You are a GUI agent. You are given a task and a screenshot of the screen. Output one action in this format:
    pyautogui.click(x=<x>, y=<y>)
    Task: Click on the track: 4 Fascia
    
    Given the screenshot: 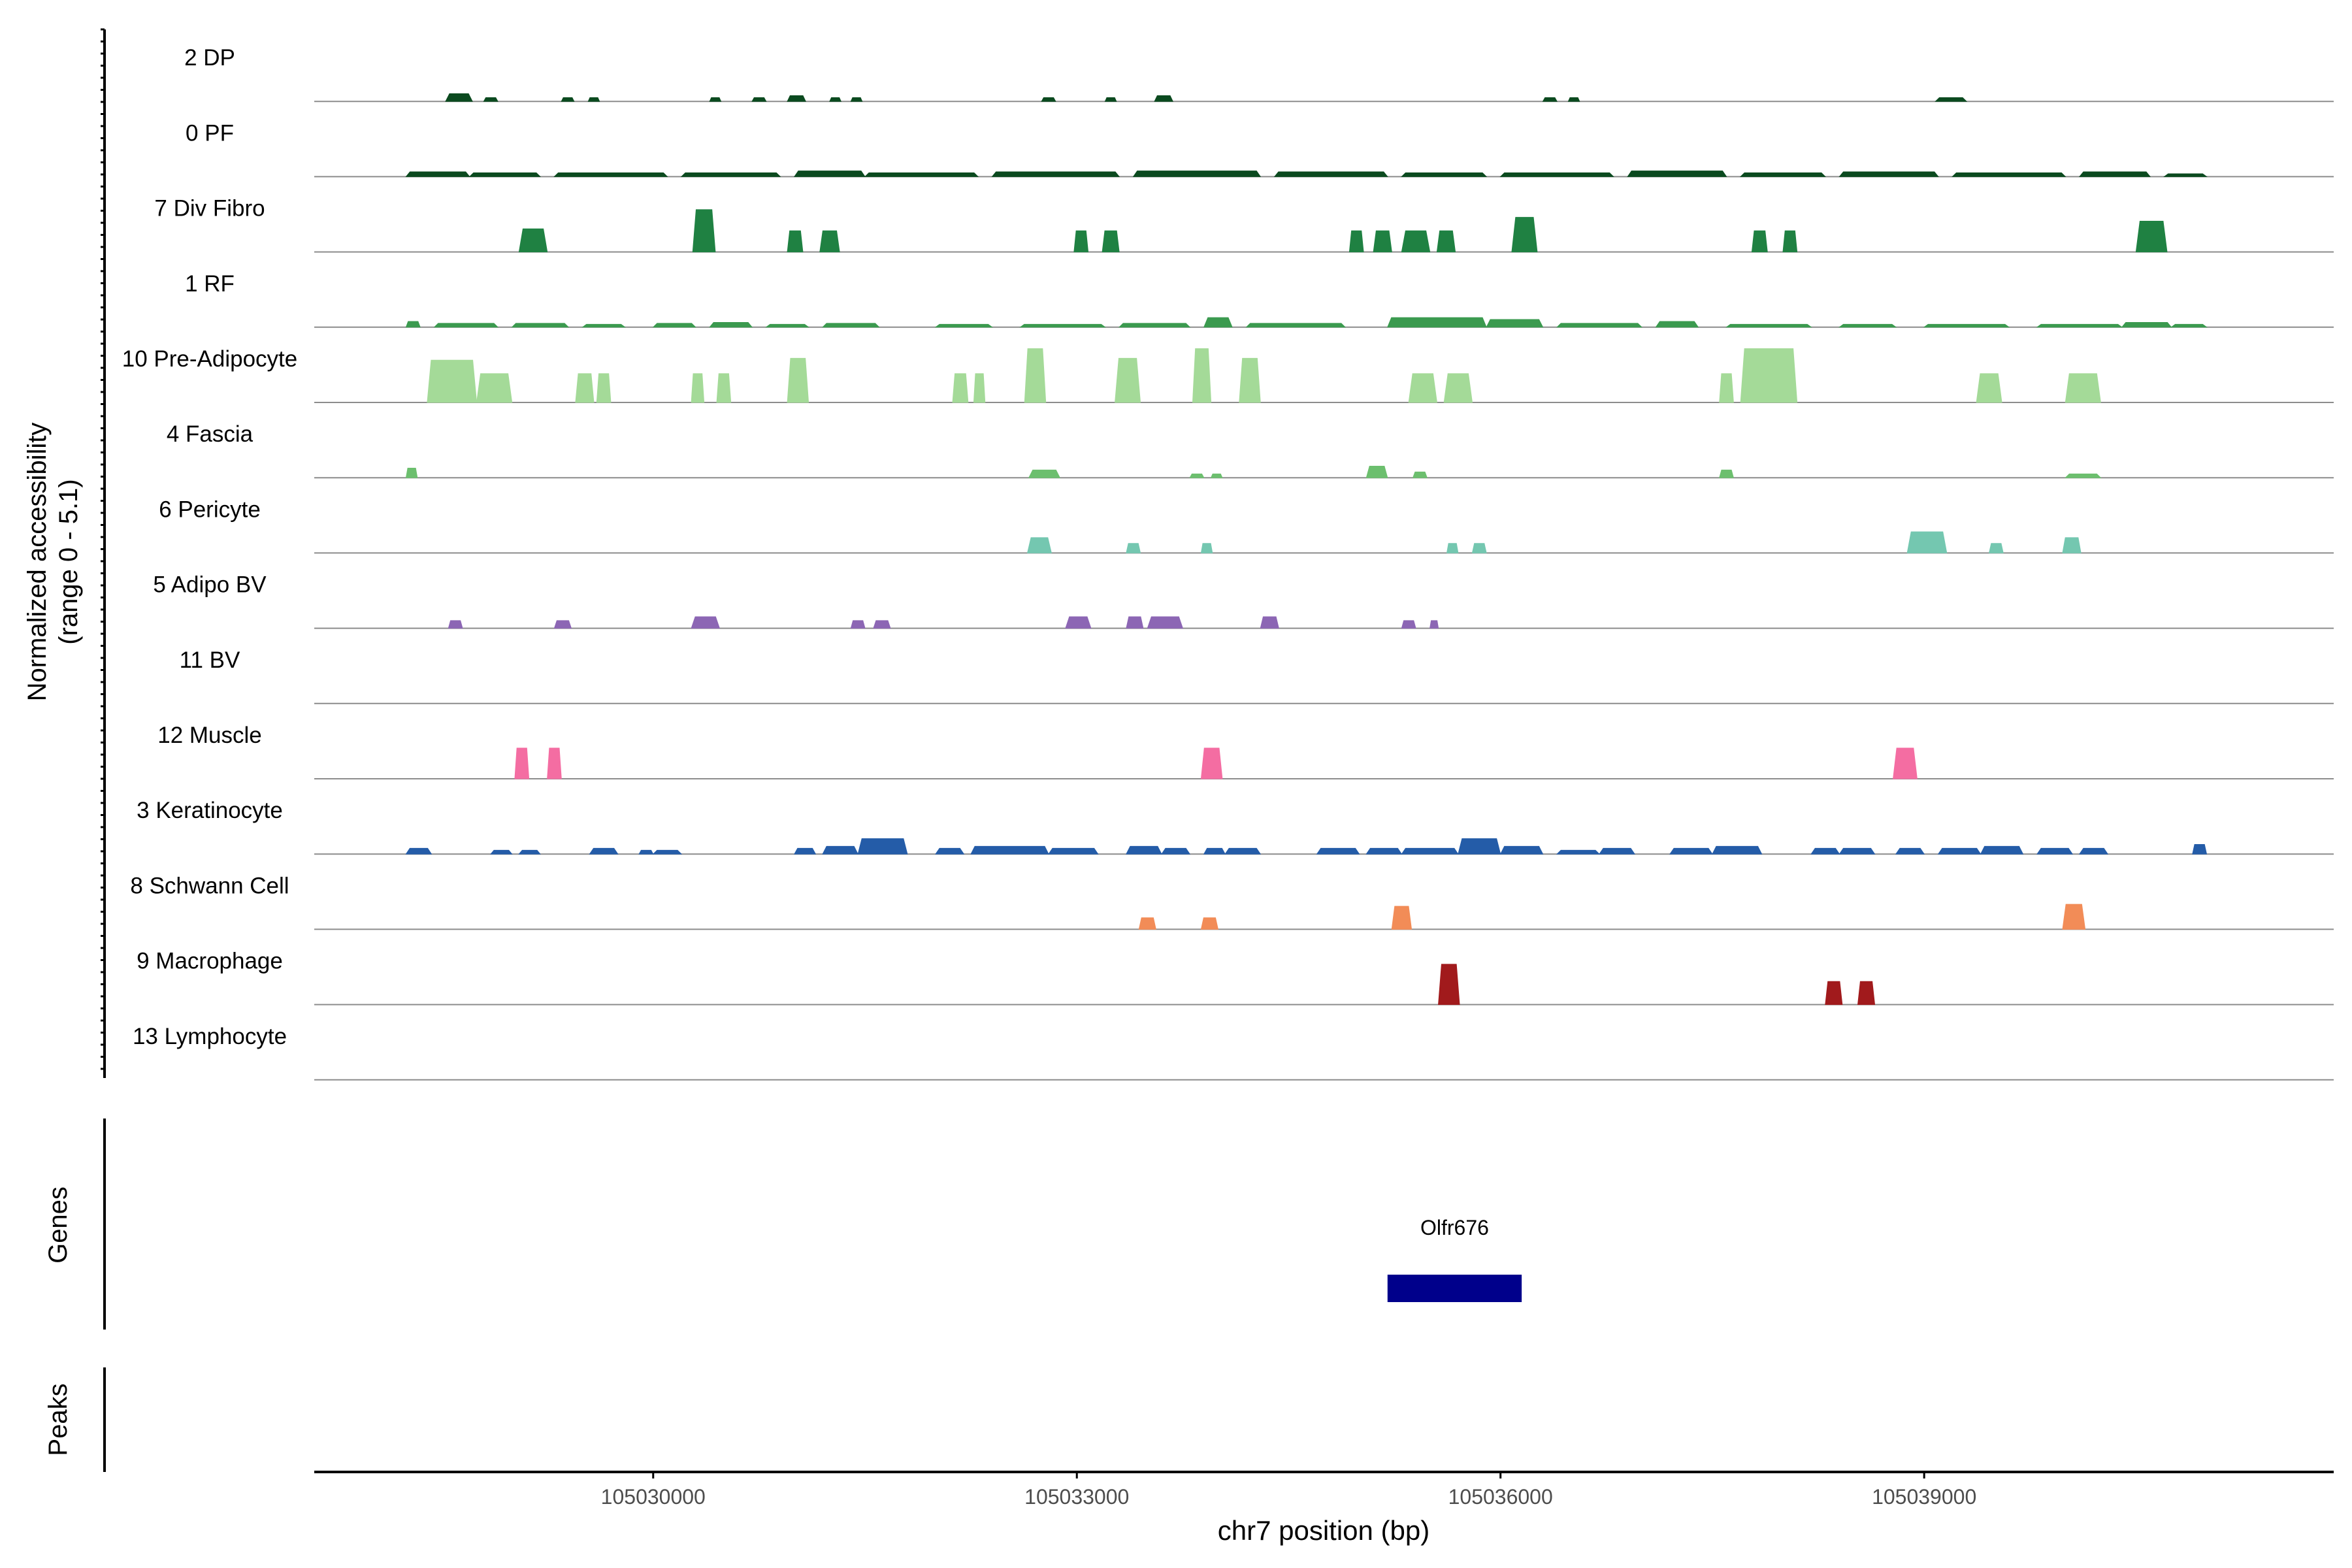 What is the action you would take?
    pyautogui.click(x=1250, y=450)
    